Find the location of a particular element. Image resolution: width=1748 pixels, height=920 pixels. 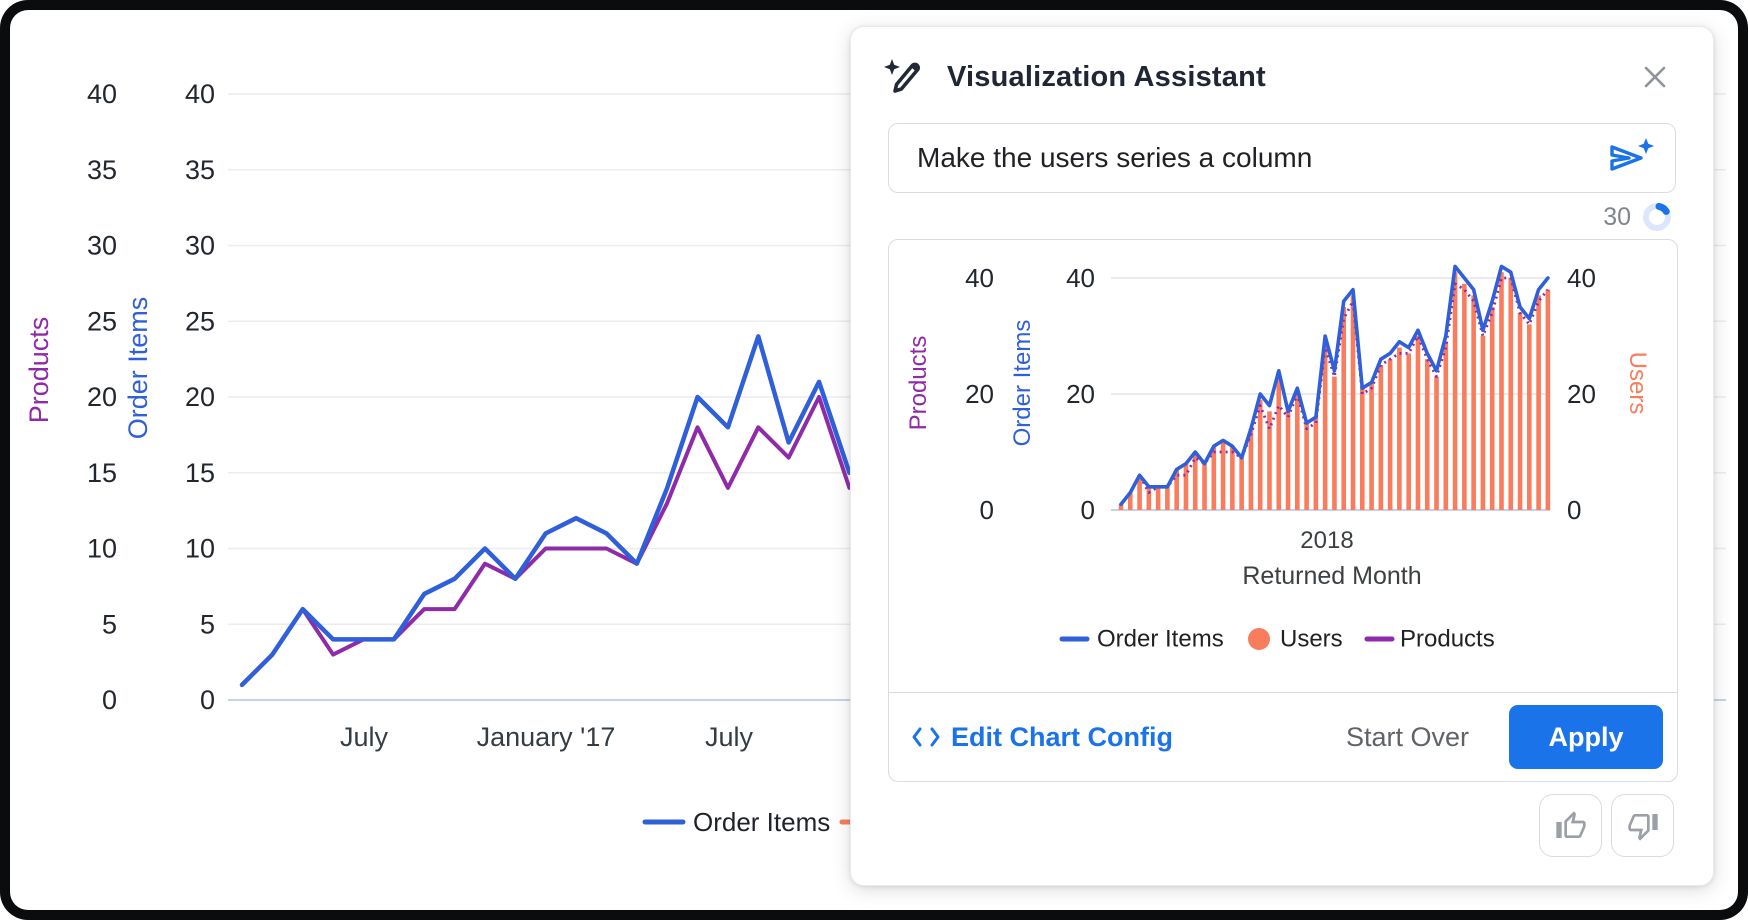

thumbs-down-icon is located at coordinates (1642, 827).